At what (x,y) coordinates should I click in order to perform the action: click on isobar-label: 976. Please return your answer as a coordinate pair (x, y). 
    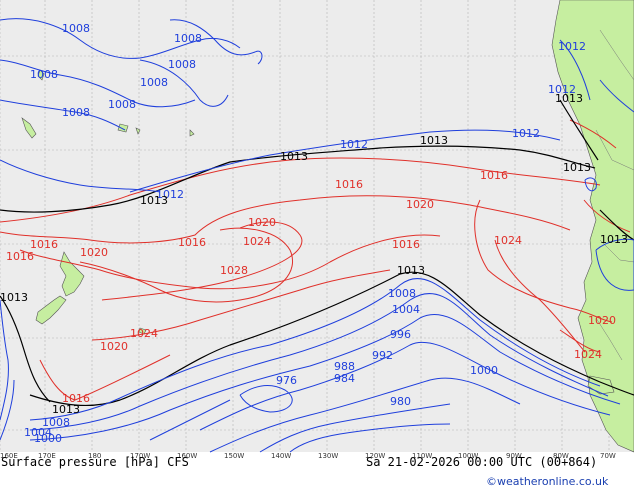
    Looking at the image, I should click on (286, 380).